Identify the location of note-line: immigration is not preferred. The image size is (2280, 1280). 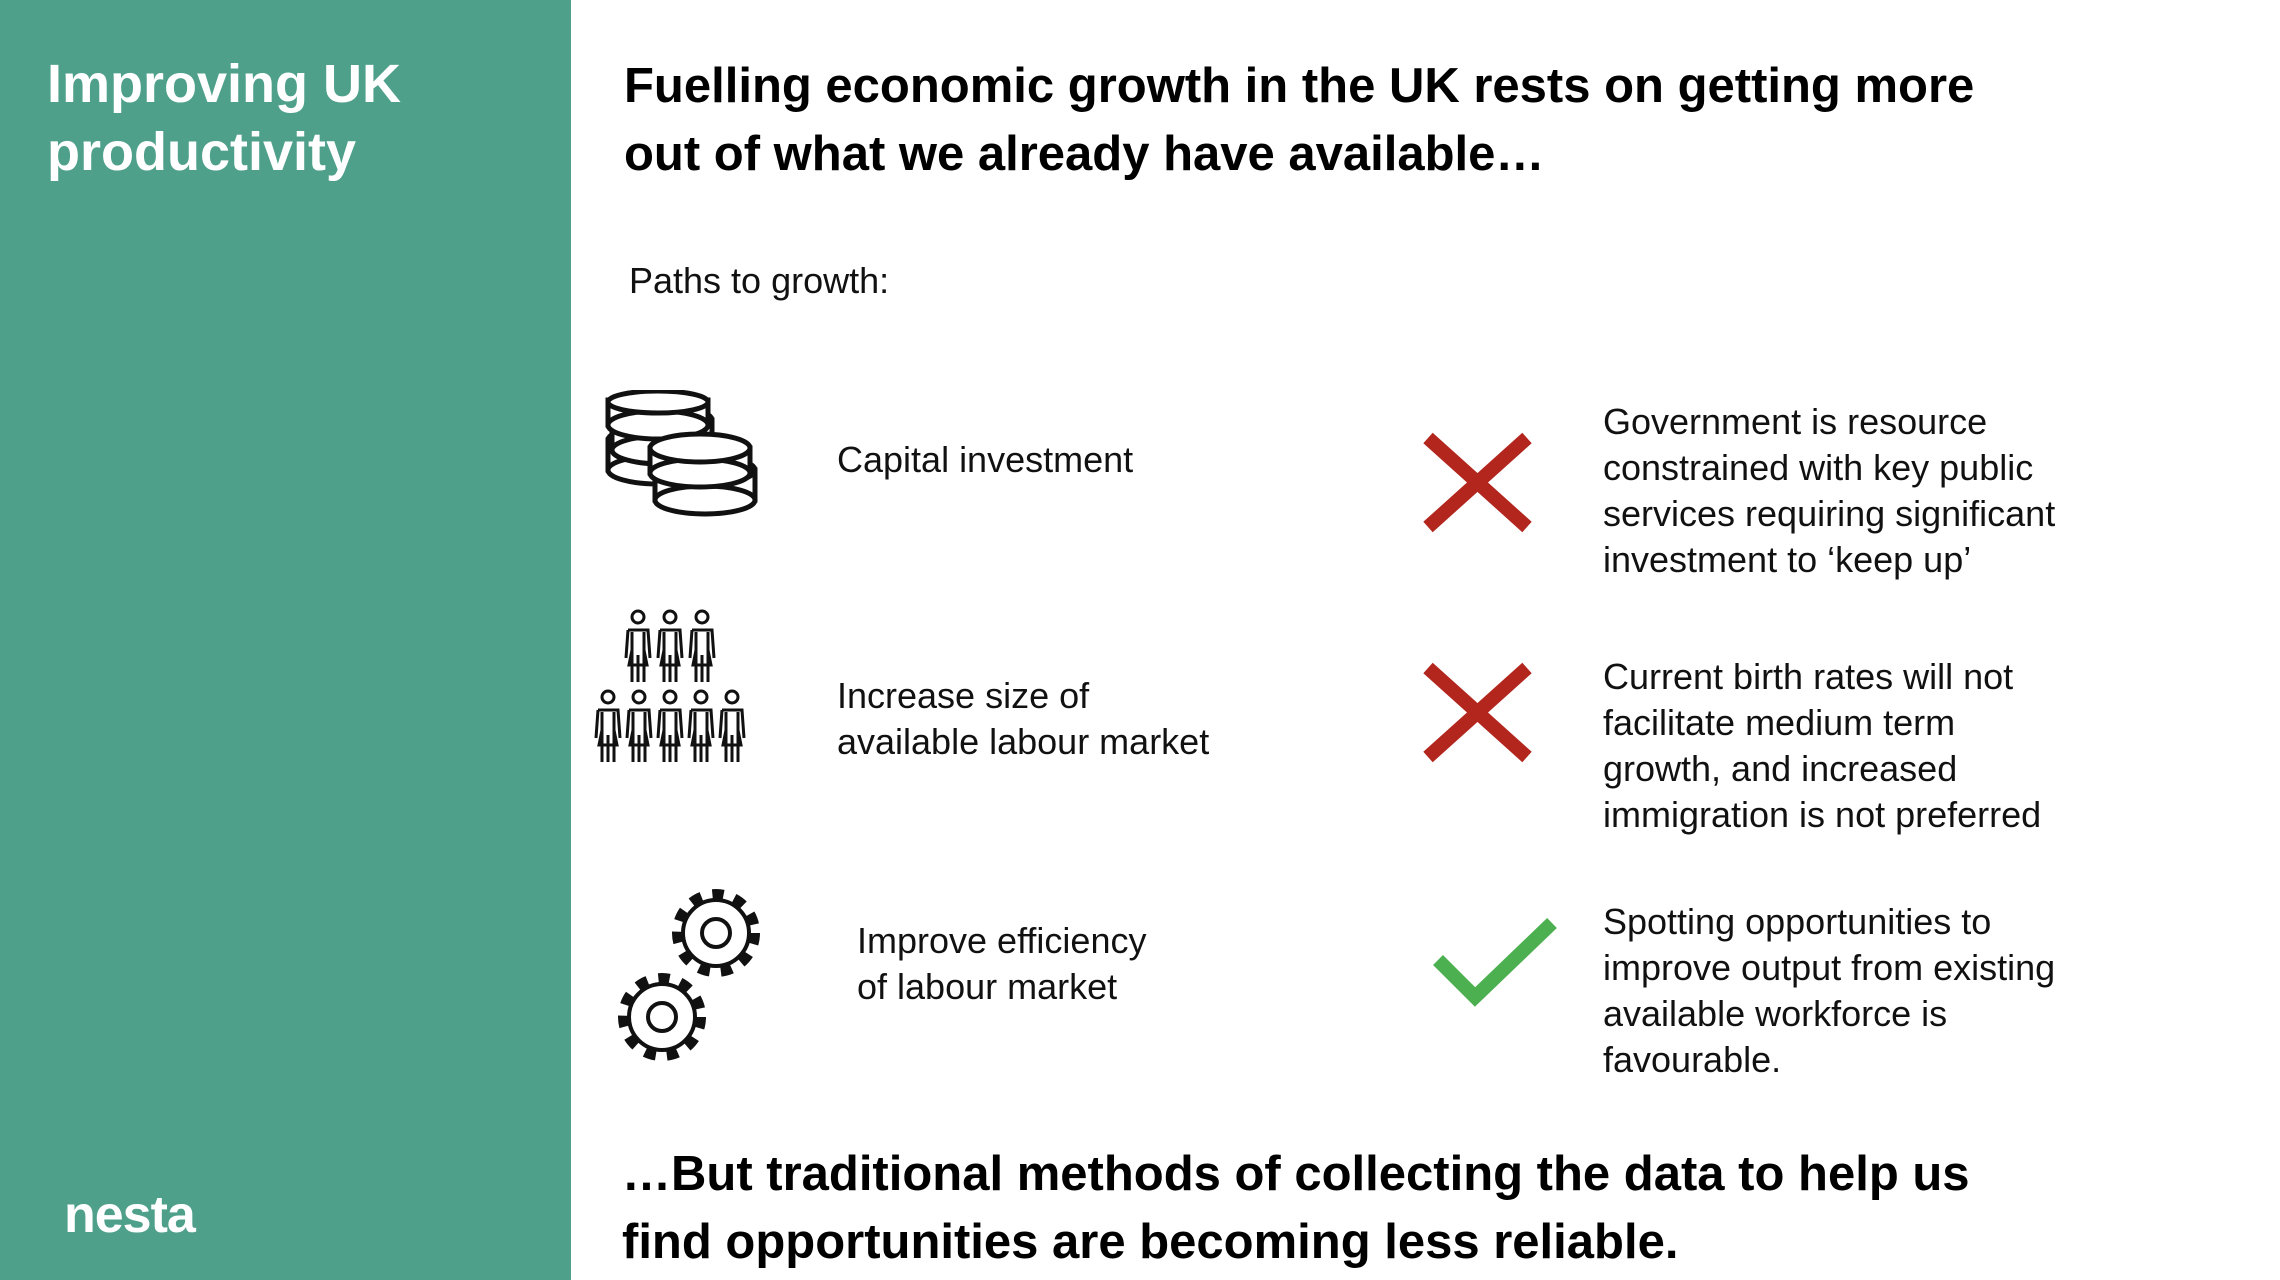
(1822, 814).